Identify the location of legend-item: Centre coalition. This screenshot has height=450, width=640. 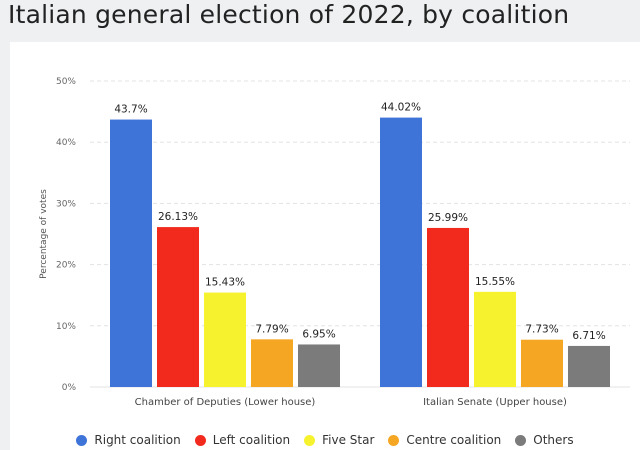
(444, 440).